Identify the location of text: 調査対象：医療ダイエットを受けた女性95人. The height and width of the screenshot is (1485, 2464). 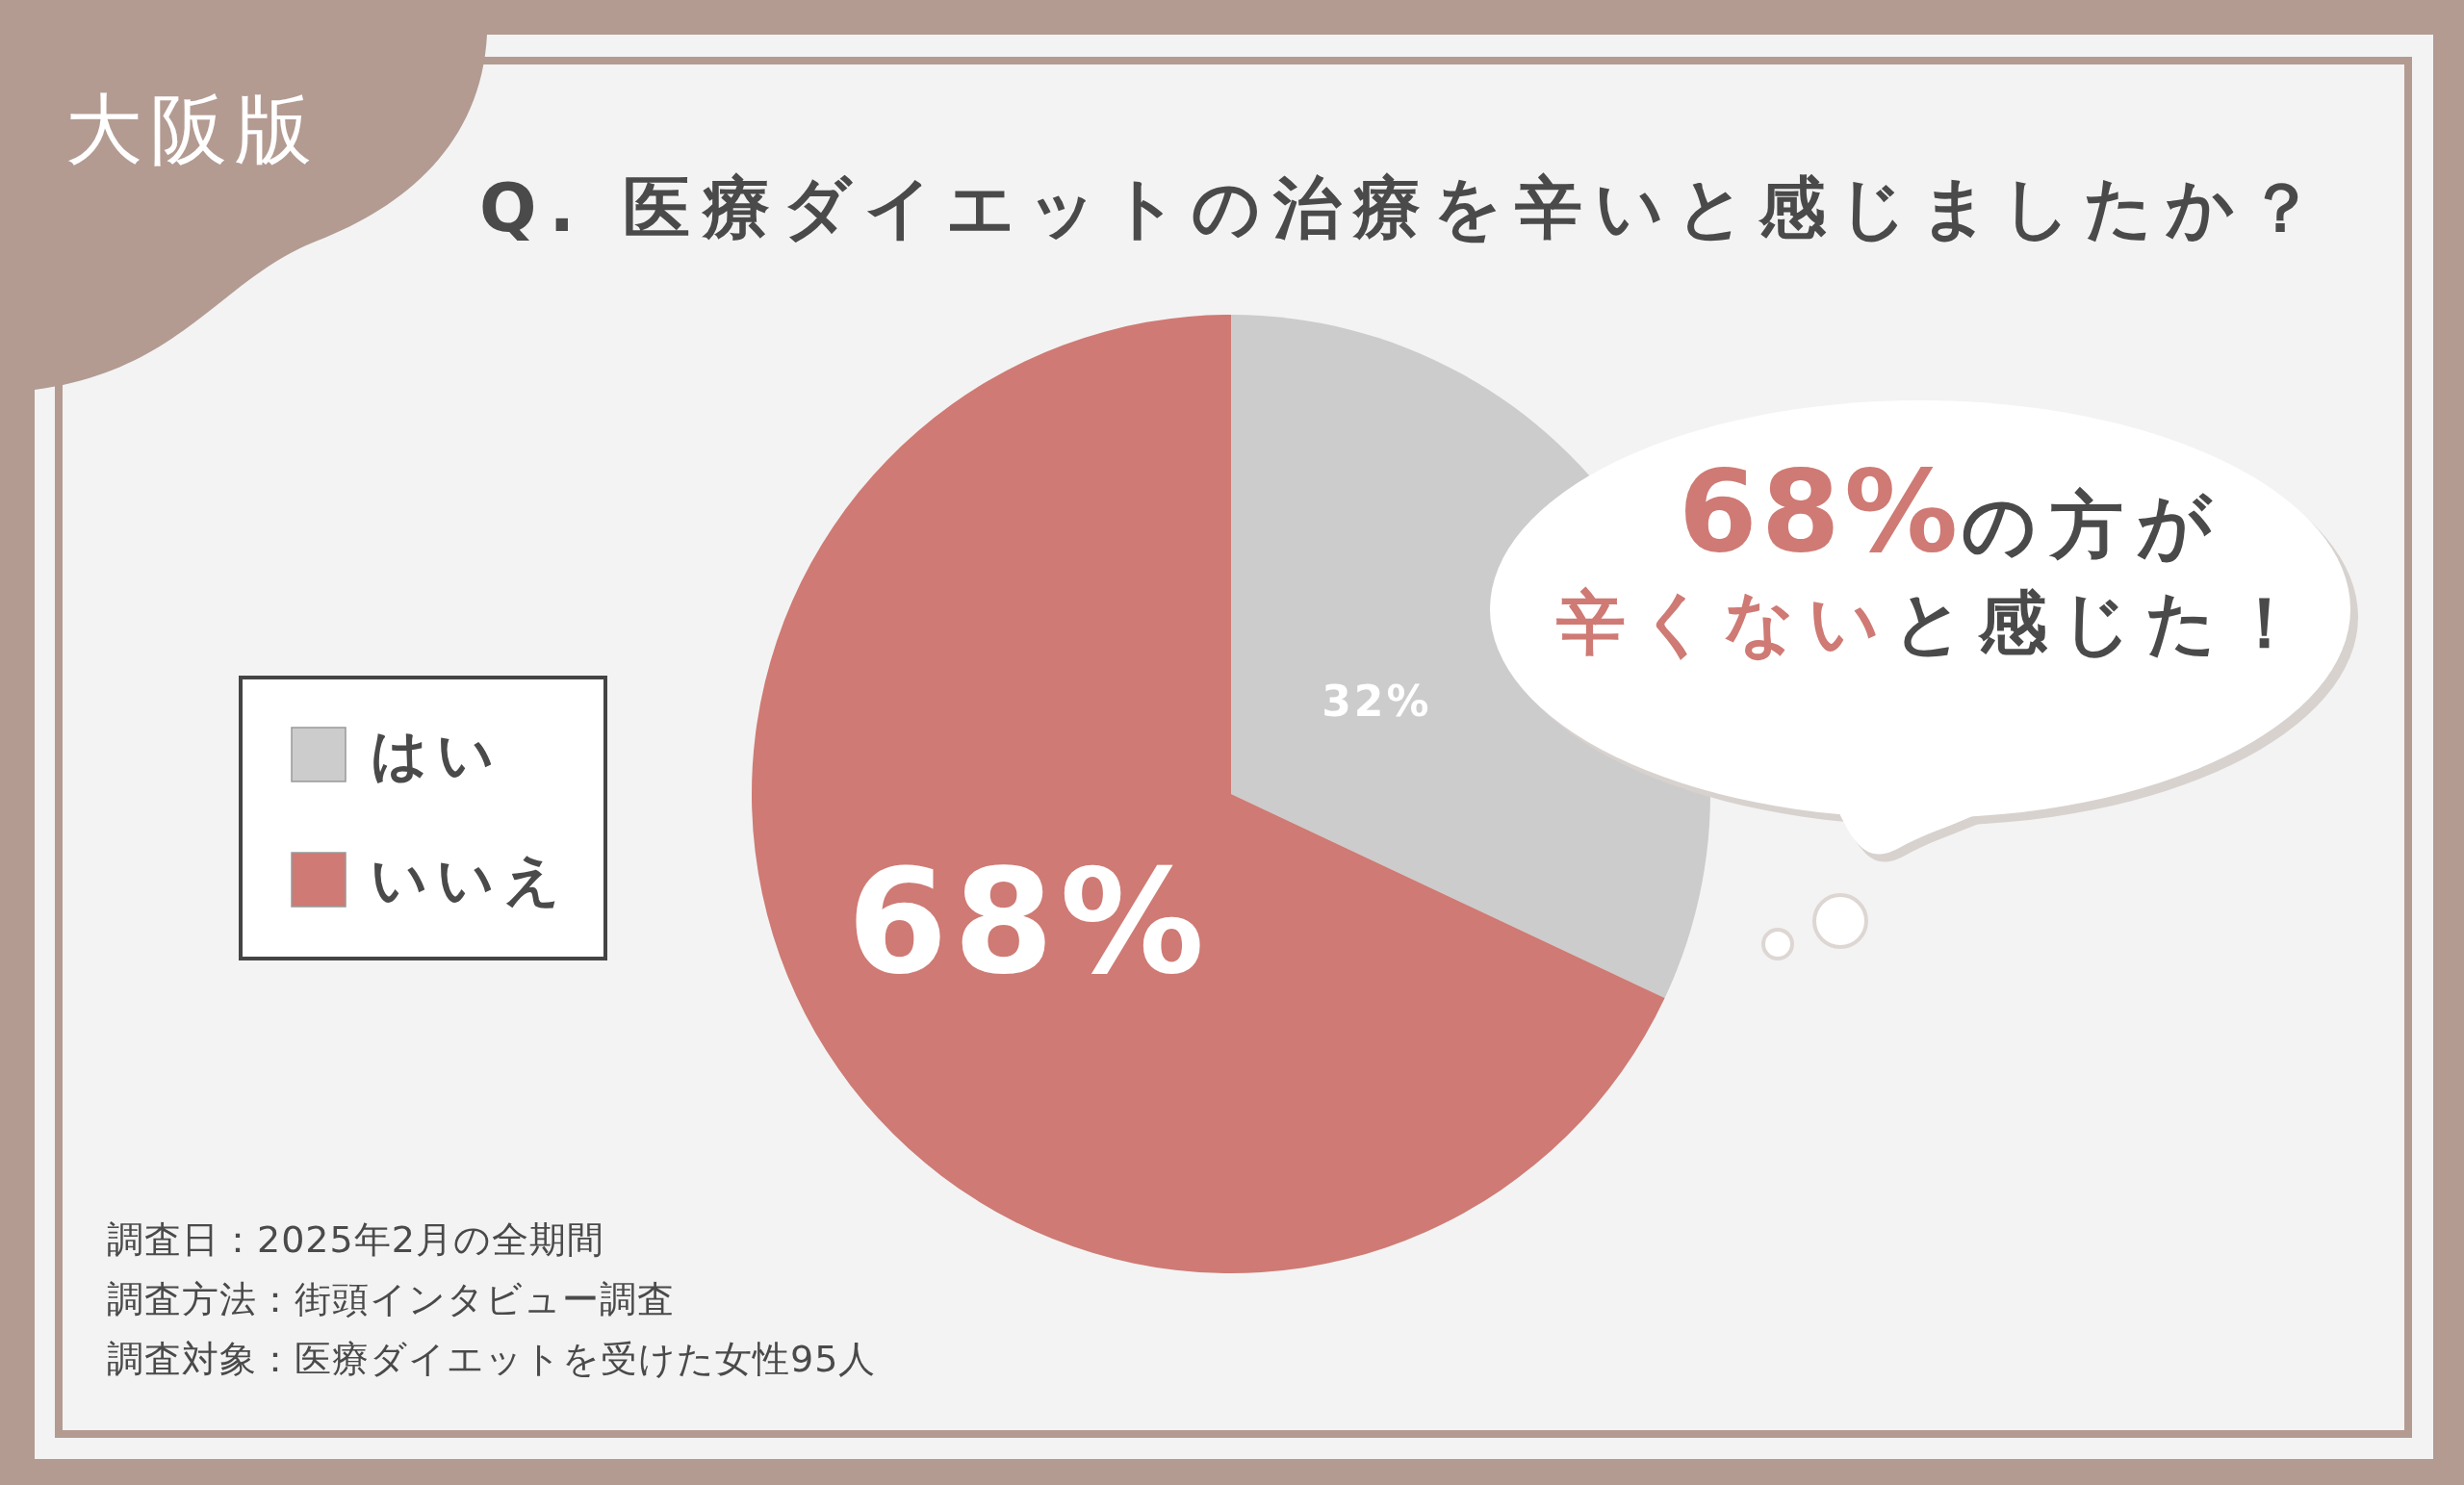
(492, 1359).